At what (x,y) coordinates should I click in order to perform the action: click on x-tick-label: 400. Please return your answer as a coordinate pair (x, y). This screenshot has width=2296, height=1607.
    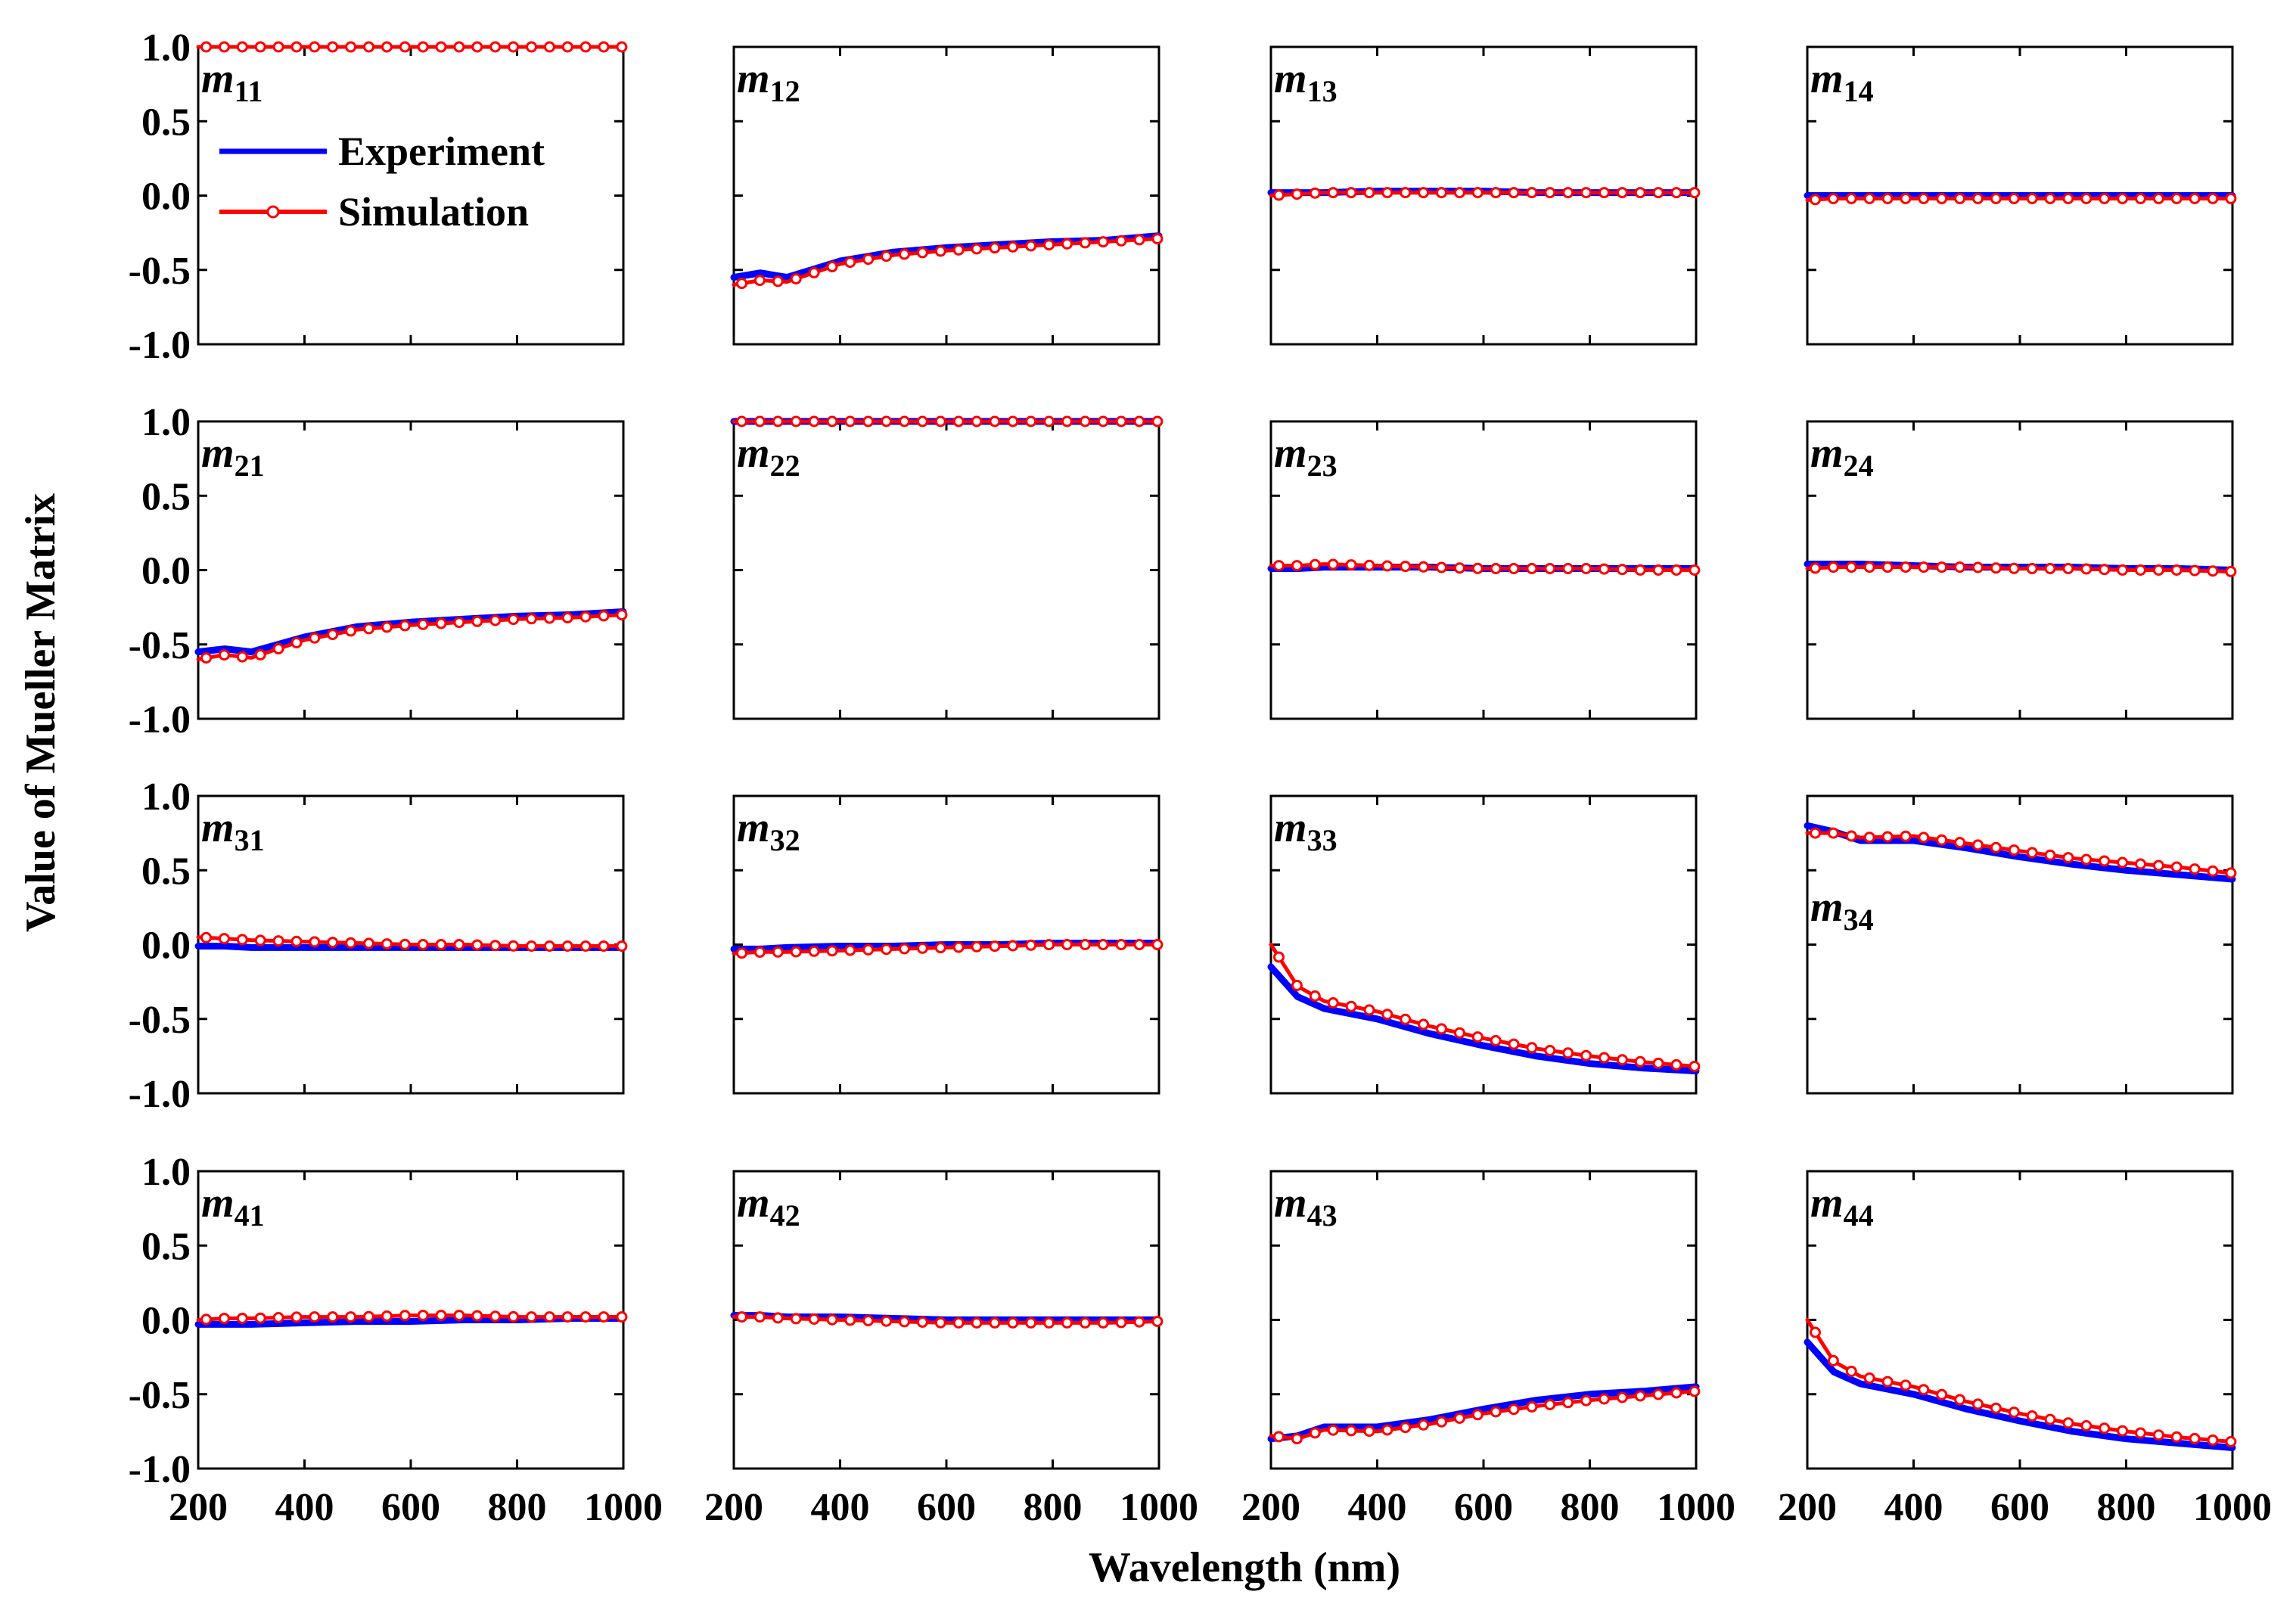
    Looking at the image, I should click on (304, 1507).